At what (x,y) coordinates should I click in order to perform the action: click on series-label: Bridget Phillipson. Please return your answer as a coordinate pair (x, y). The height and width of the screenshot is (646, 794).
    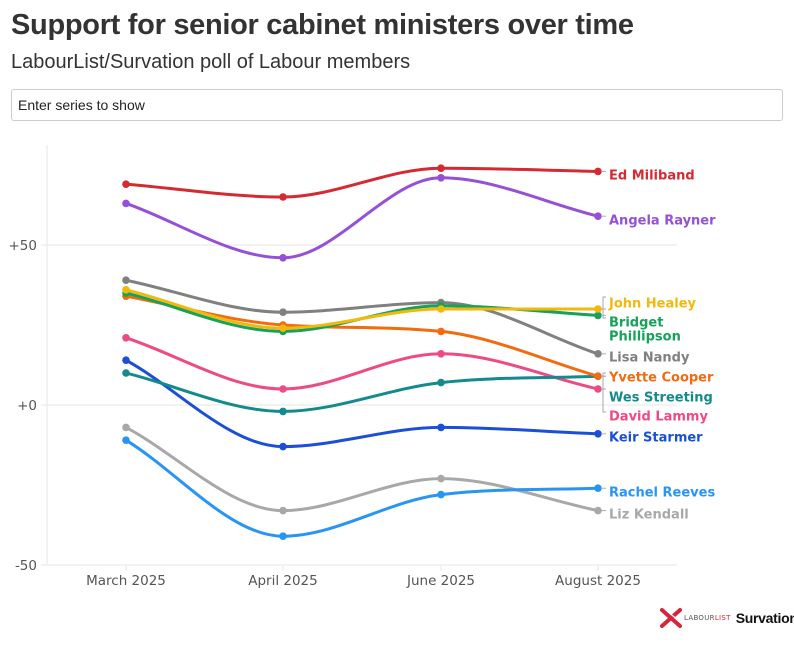
    Looking at the image, I should click on (645, 330).